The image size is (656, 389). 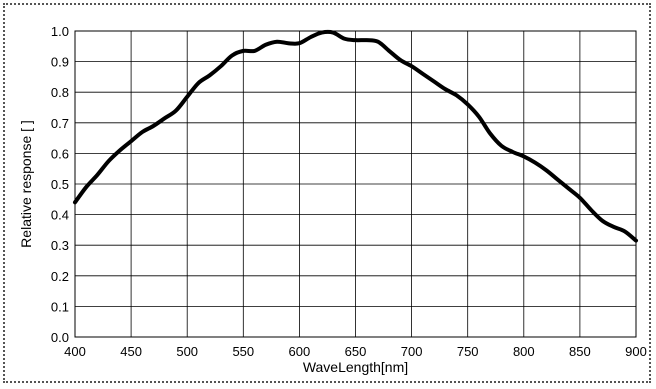 I want to click on y-axis-label: Relative response [ ], so click(x=26, y=184).